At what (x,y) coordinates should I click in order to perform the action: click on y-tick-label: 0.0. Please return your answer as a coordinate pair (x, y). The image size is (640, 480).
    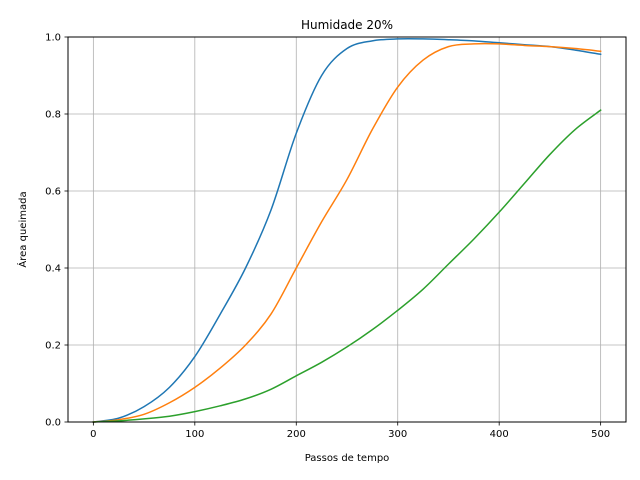
    Looking at the image, I should click on (53, 423).